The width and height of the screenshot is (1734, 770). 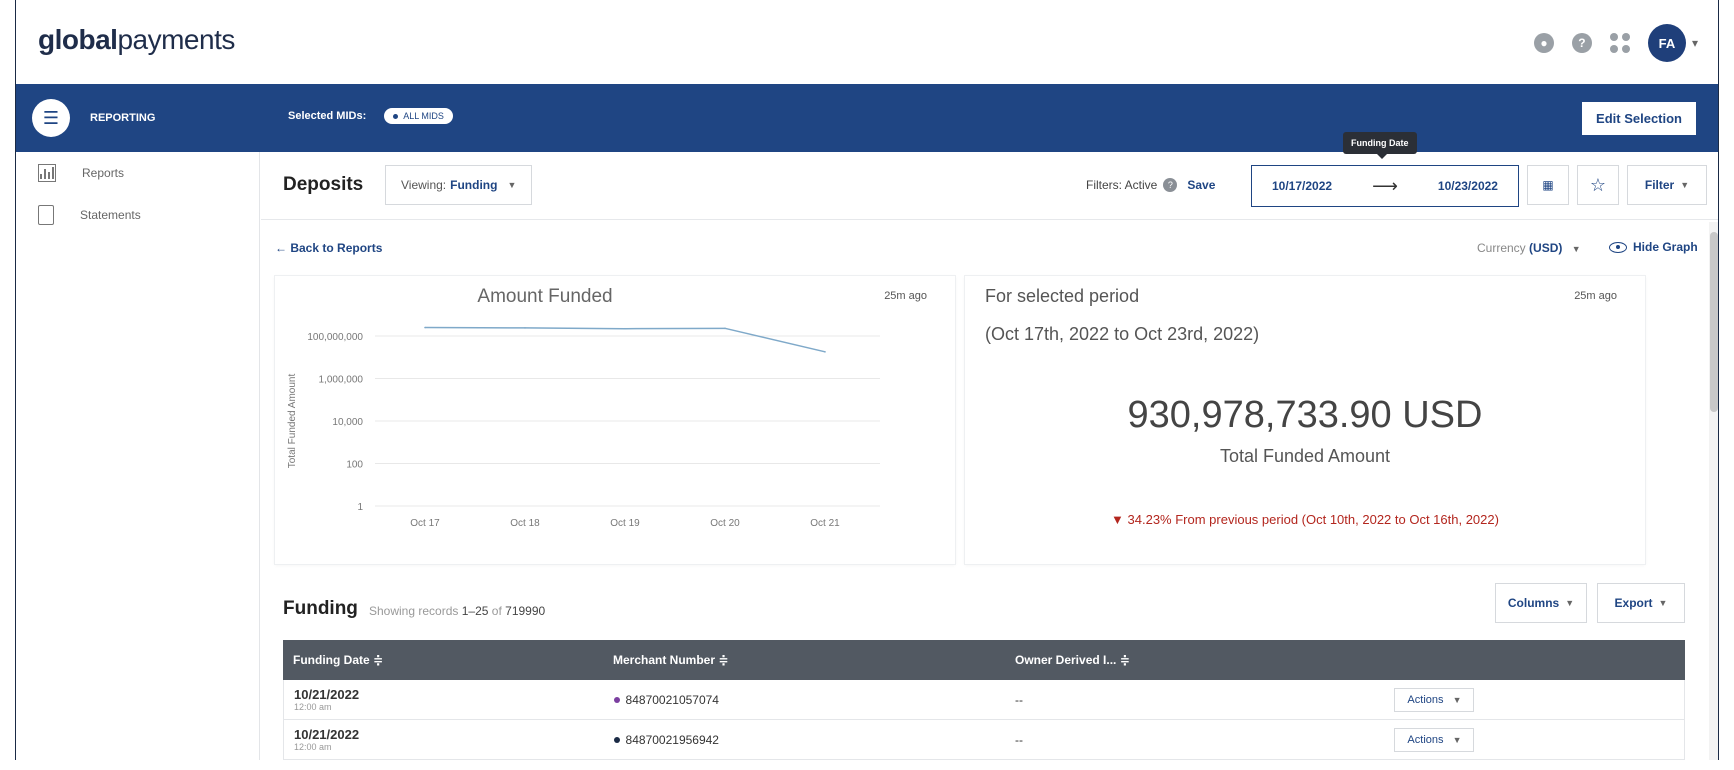 I want to click on funding-time: 12:00 am, so click(x=313, y=747).